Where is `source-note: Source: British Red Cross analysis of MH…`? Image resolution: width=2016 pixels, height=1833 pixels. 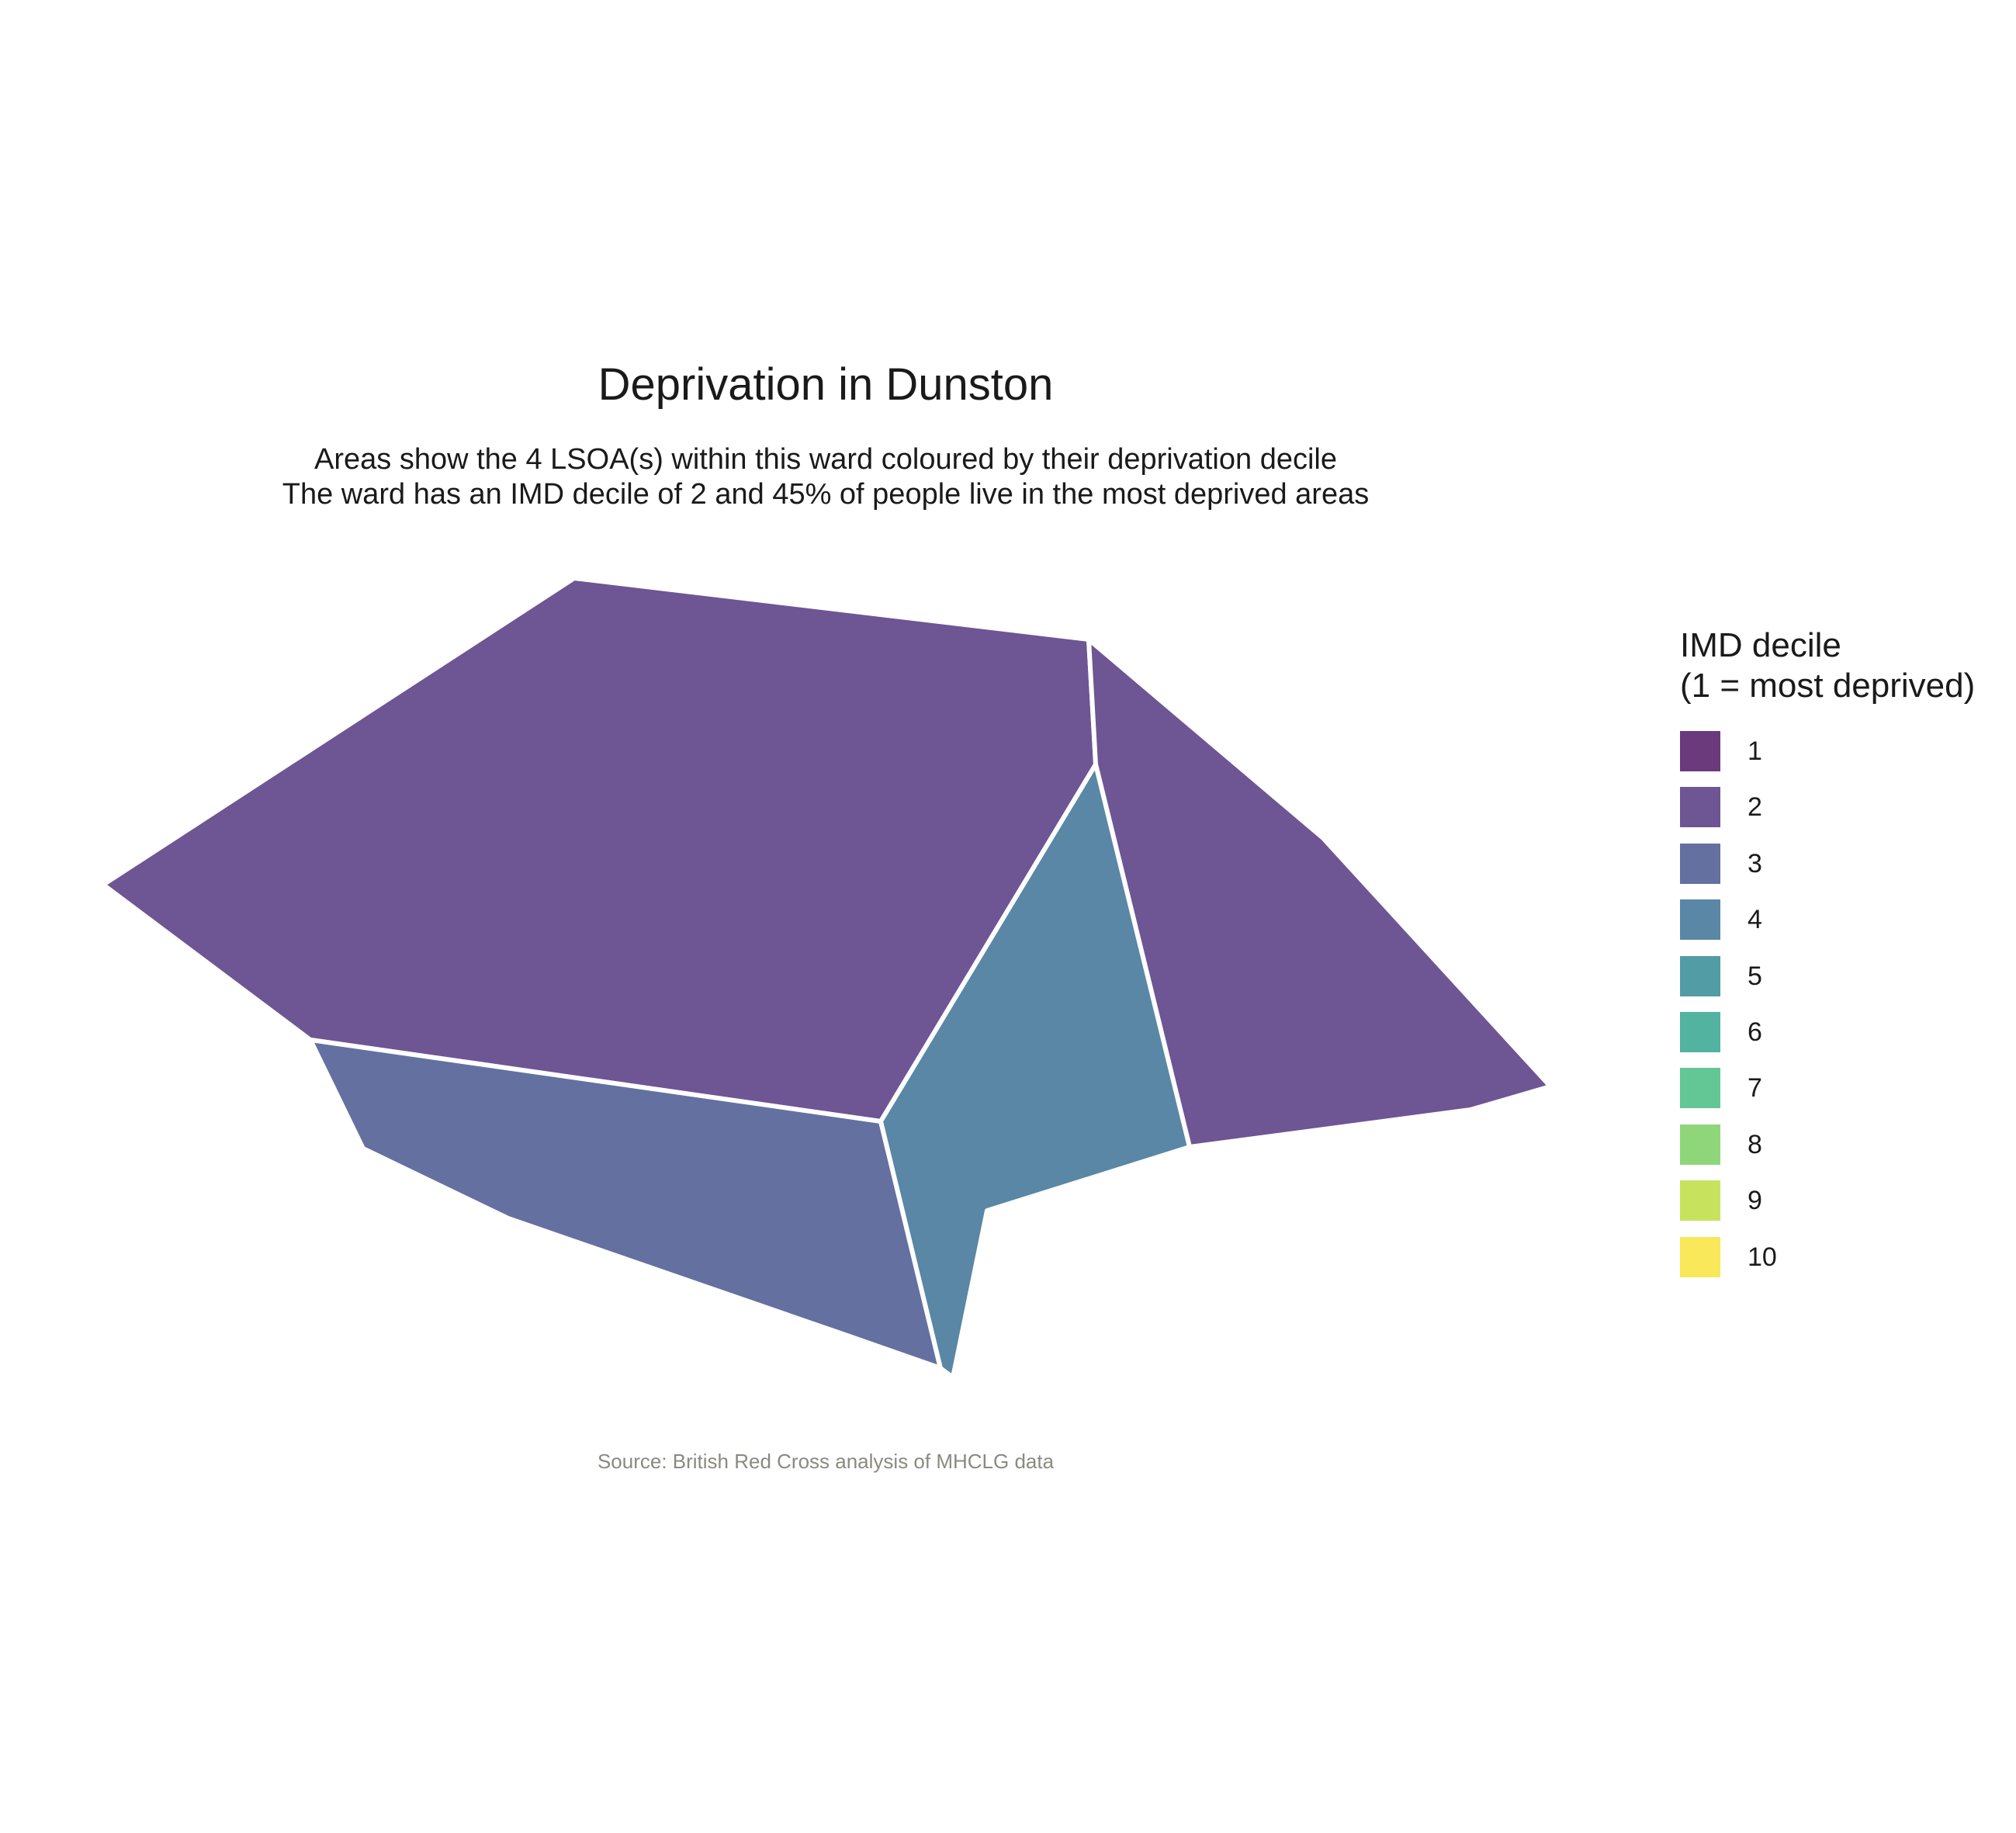 source-note: Source: British Red Cross analysis of MH… is located at coordinates (826, 1461).